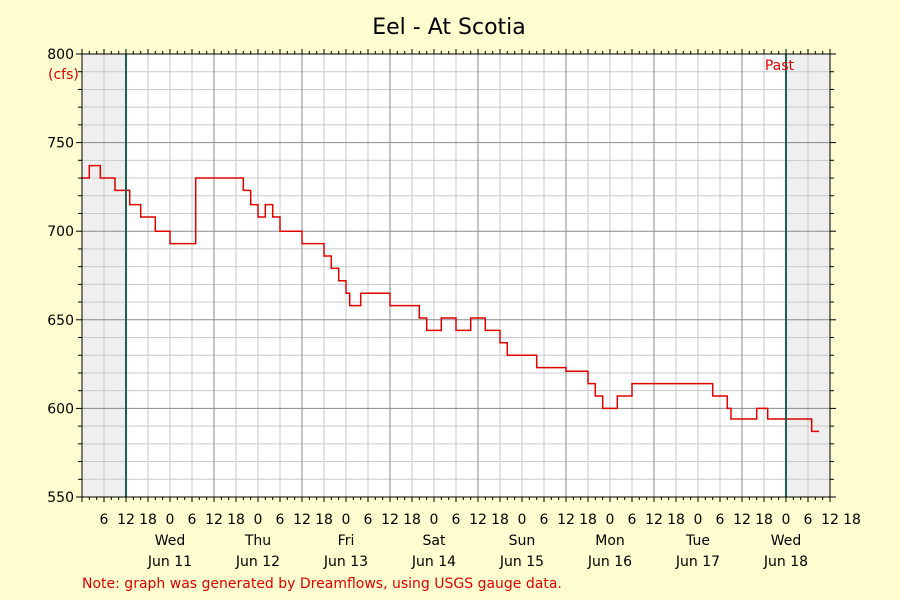 This screenshot has width=900, height=600. I want to click on date-label: Jun 18, so click(785, 562).